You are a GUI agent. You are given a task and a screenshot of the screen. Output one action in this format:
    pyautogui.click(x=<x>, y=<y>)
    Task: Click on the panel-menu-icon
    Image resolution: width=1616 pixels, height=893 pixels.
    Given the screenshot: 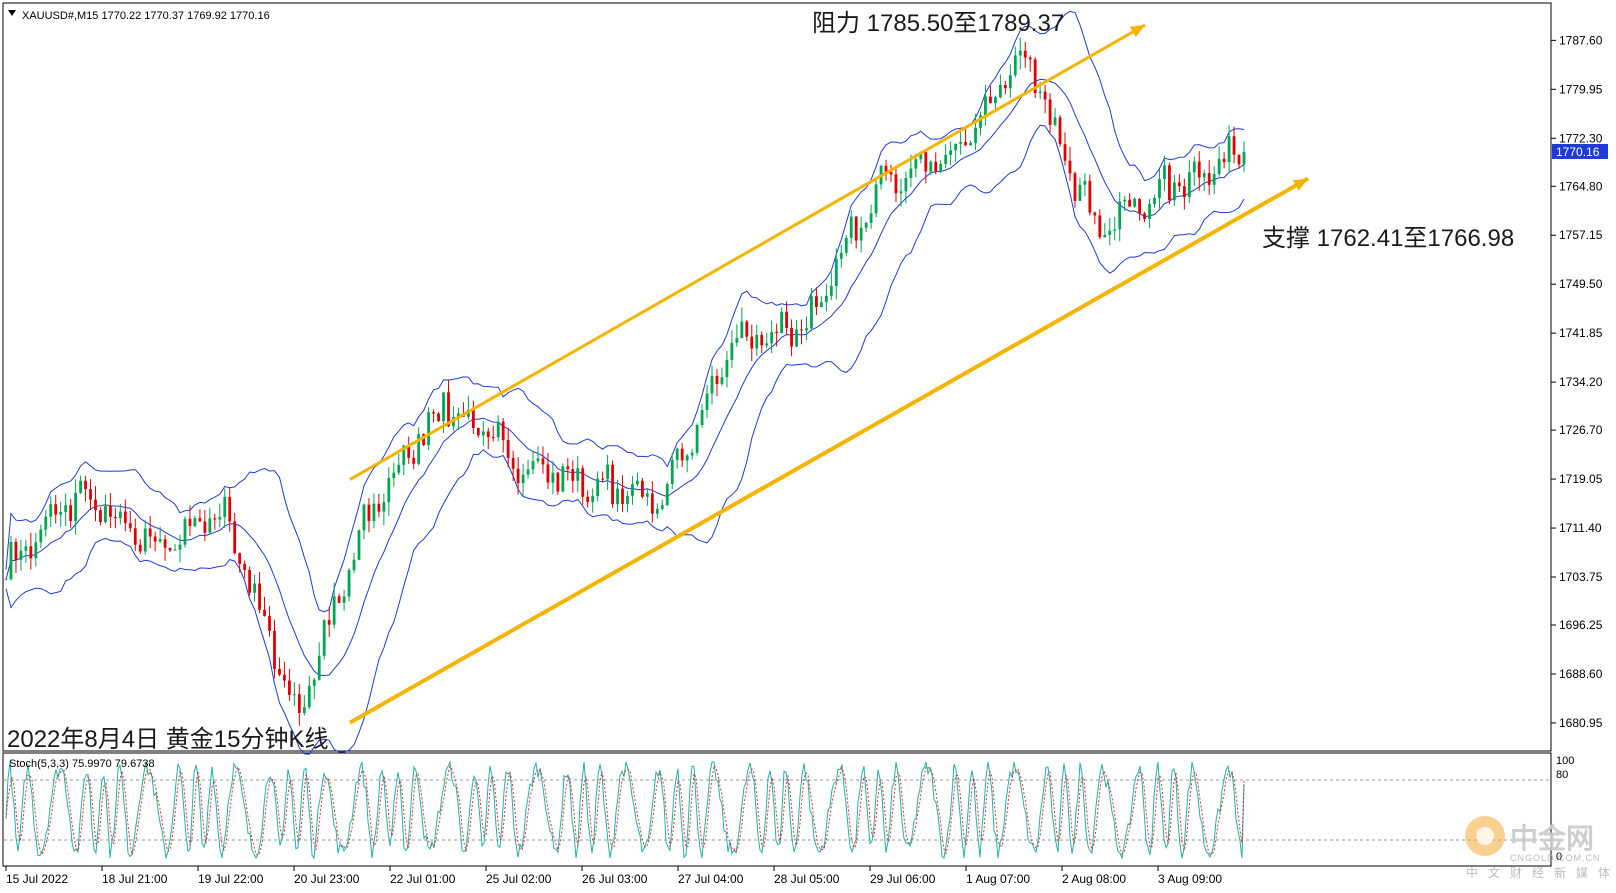 What is the action you would take?
    pyautogui.click(x=12, y=13)
    